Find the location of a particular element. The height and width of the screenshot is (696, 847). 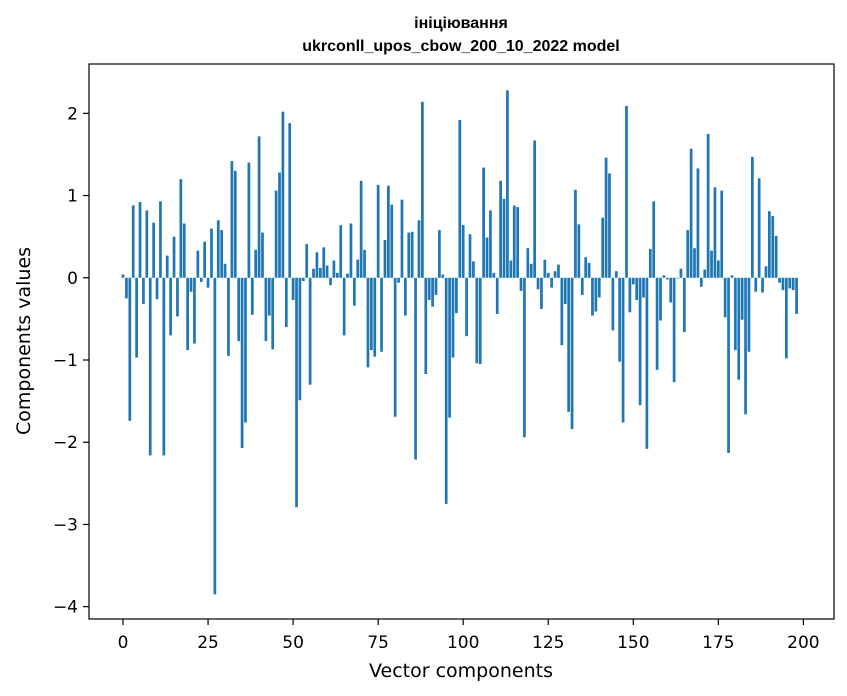

x-tick-label: 25 is located at coordinates (208, 643).